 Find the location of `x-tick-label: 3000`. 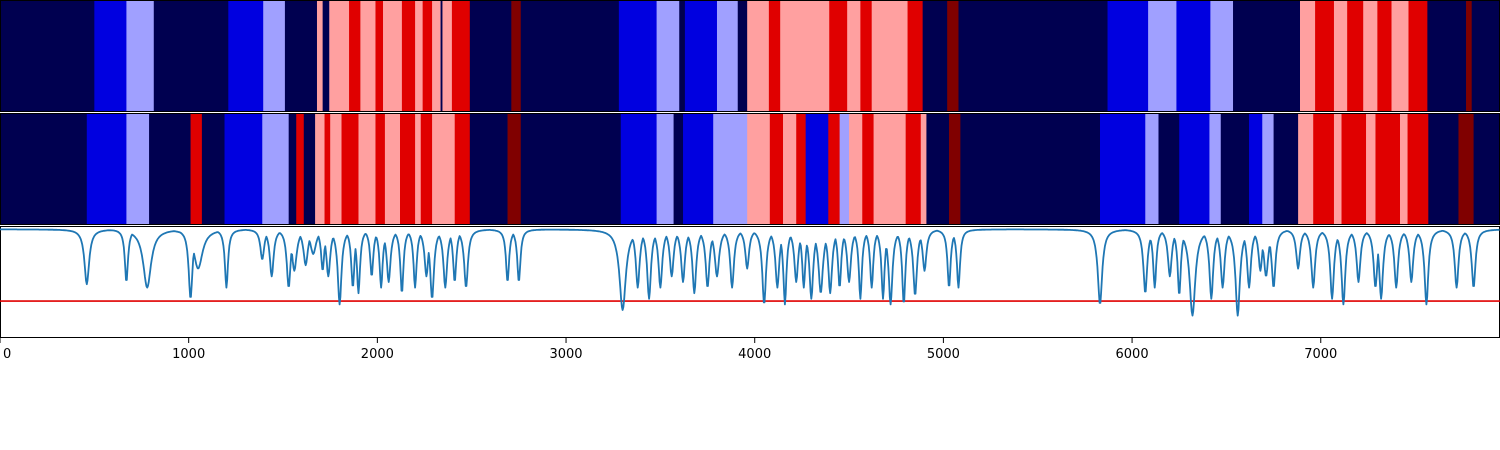

x-tick-label: 3000 is located at coordinates (565, 354).